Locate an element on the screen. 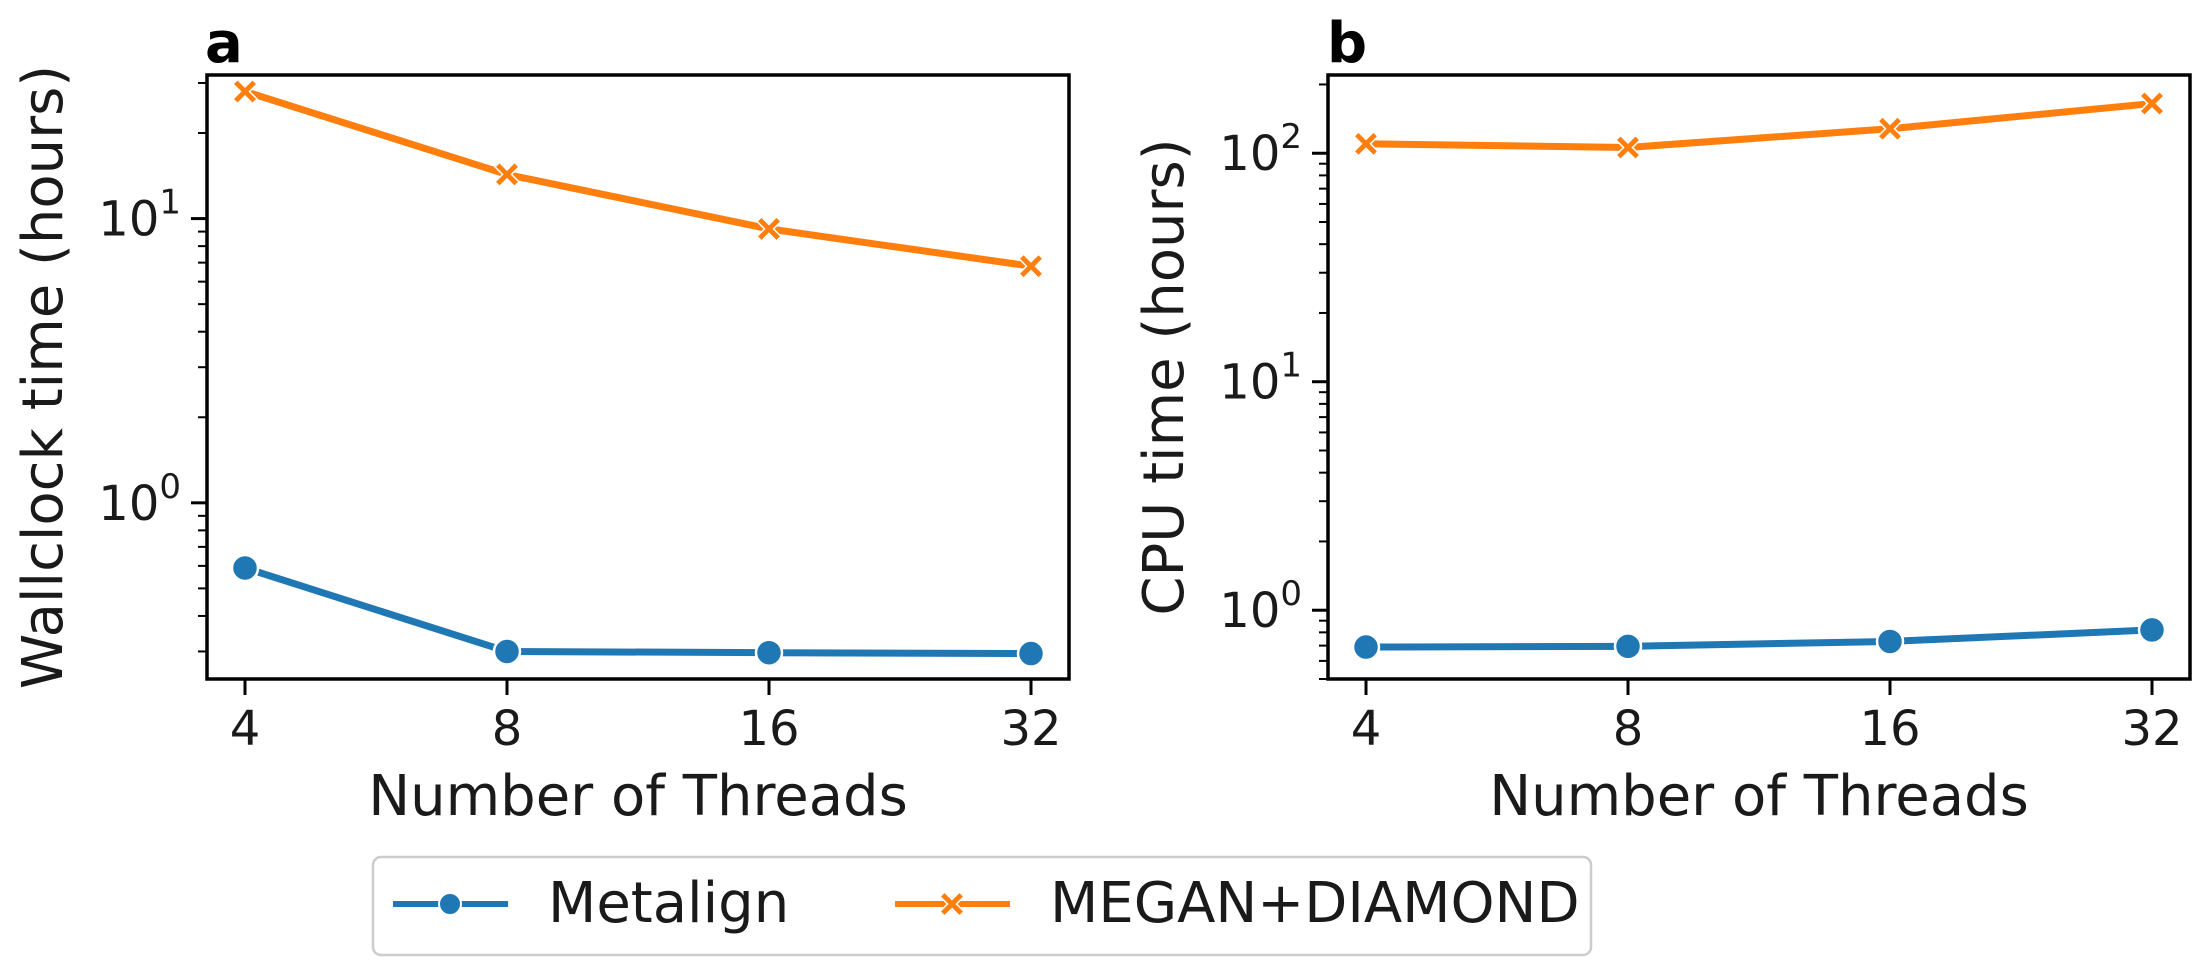 The image size is (2206, 971). panel-label-b: b is located at coordinates (1347, 43).